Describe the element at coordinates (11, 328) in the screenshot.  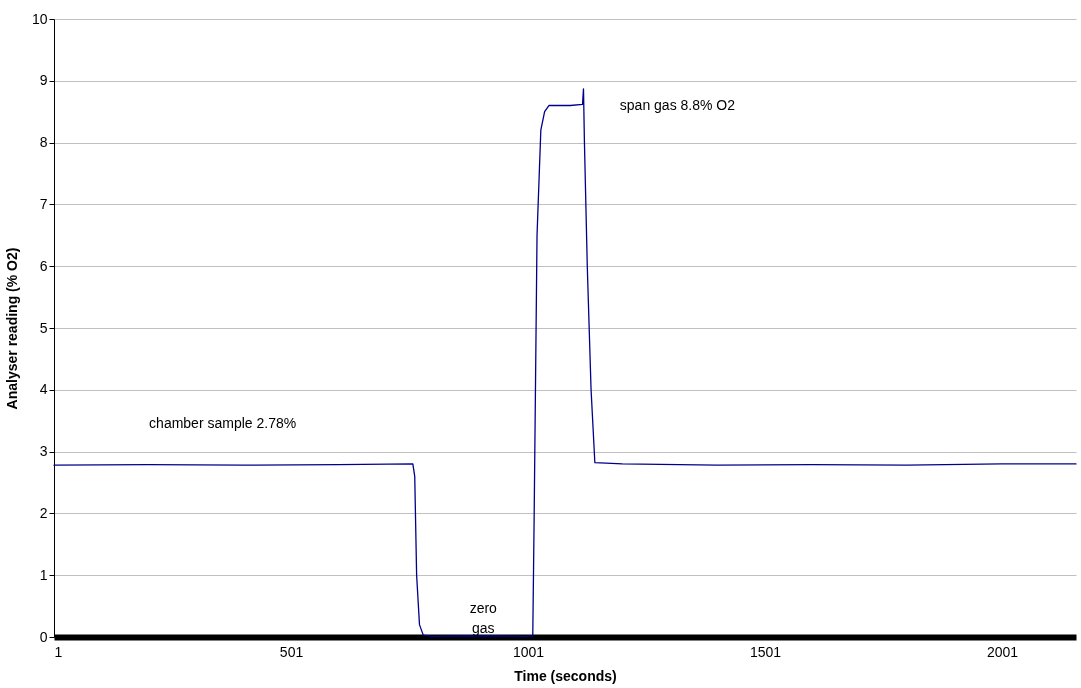
I see `y-axis-title: Analyser reading (% O2)` at that location.